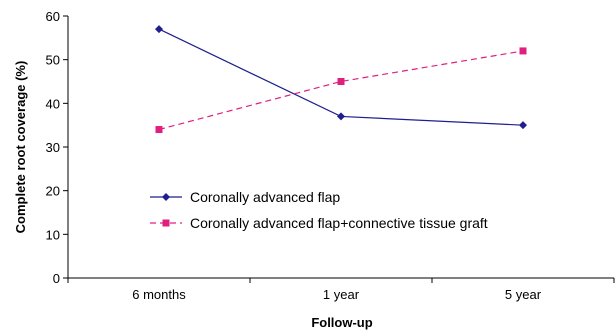 Image resolution: width=616 pixels, height=335 pixels. I want to click on x-tick-label: 6 months, so click(159, 294).